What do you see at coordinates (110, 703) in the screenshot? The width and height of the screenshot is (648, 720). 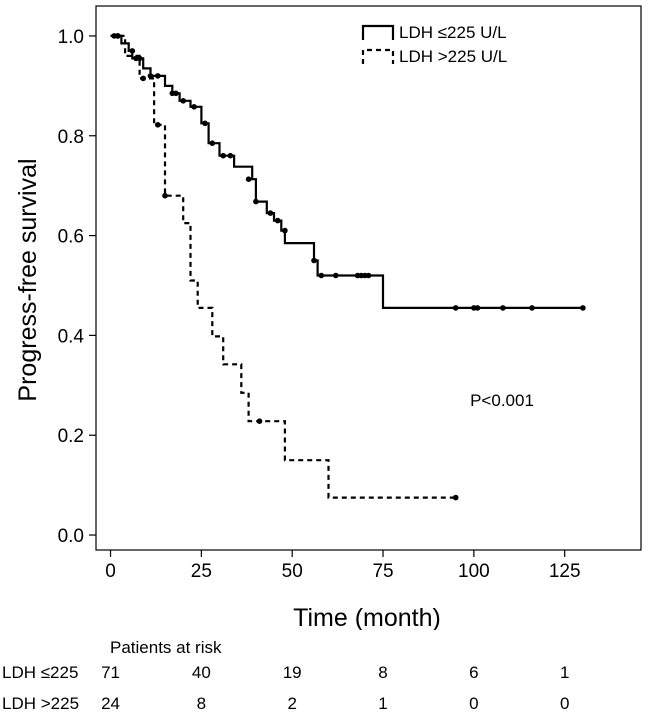 I see `risk-count: 24` at bounding box center [110, 703].